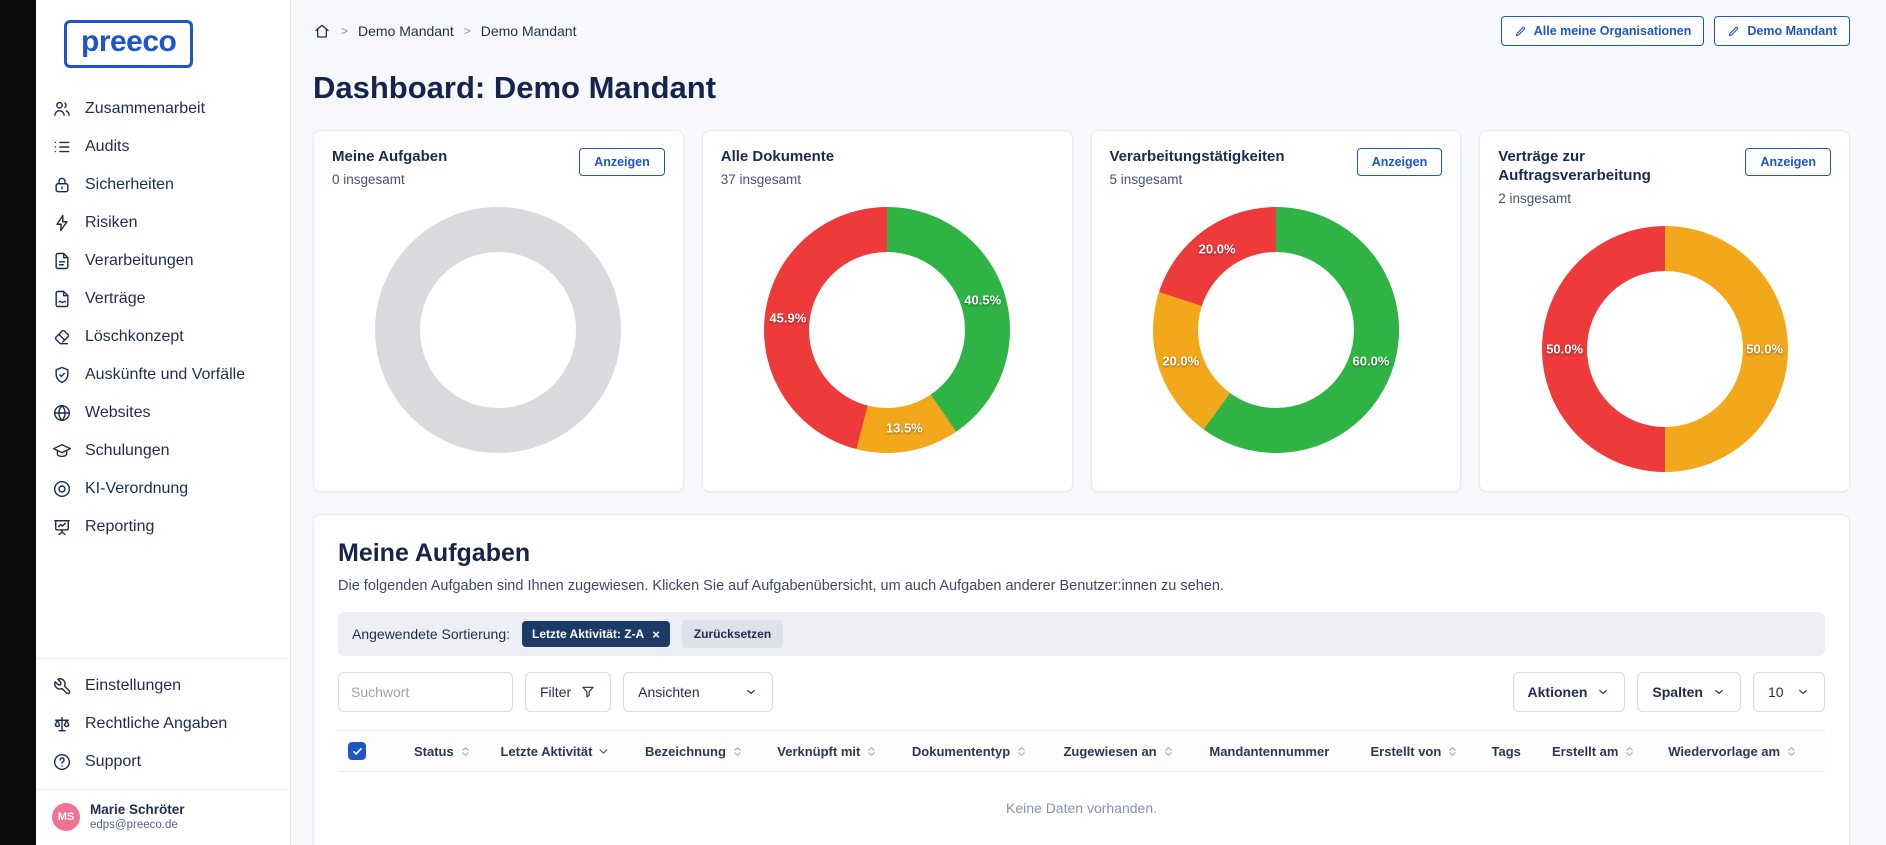 This screenshot has width=1886, height=845. What do you see at coordinates (62, 527) in the screenshot?
I see `presentation-icon` at bounding box center [62, 527].